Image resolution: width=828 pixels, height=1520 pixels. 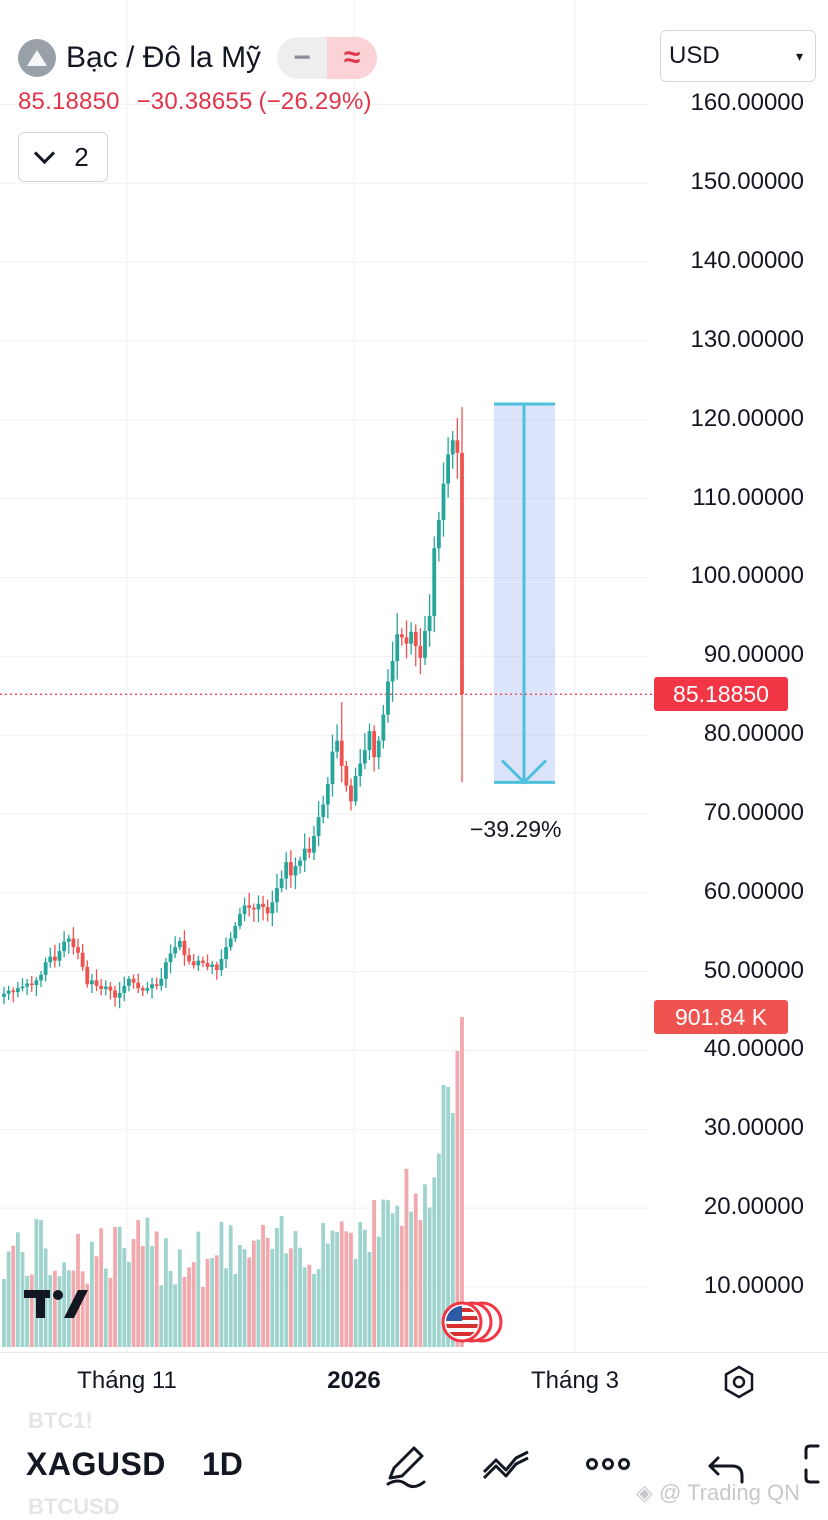 What do you see at coordinates (200, 102) in the screenshot?
I see `price-summary: 85.18850 −30.38655 (−26.29%)` at bounding box center [200, 102].